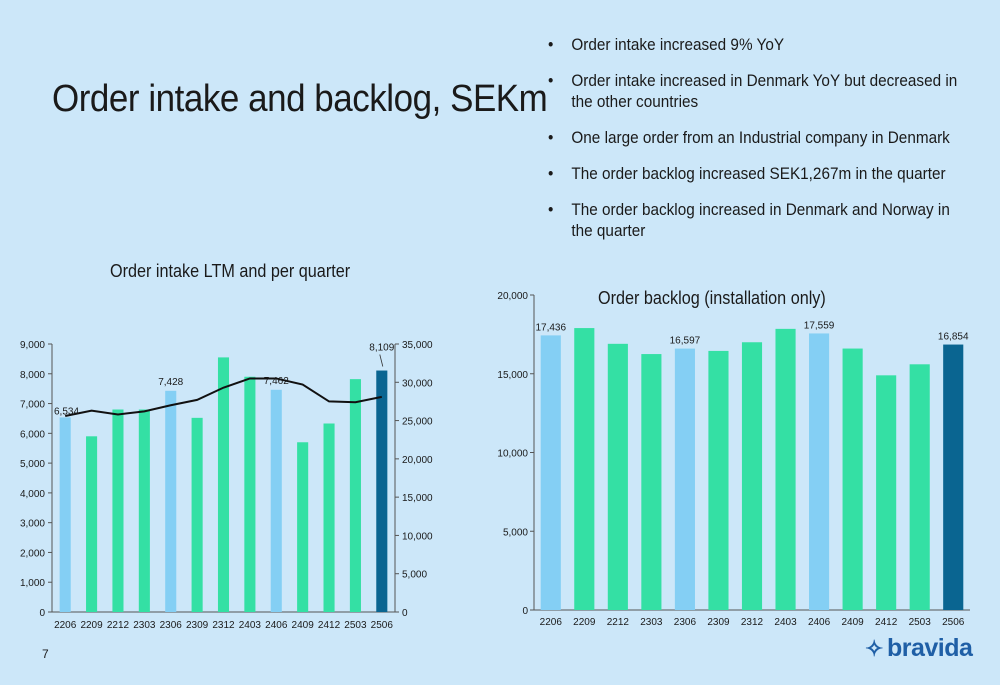 The height and width of the screenshot is (685, 1000). What do you see at coordinates (171, 625) in the screenshot?
I see `x-tick-label: 2306` at bounding box center [171, 625].